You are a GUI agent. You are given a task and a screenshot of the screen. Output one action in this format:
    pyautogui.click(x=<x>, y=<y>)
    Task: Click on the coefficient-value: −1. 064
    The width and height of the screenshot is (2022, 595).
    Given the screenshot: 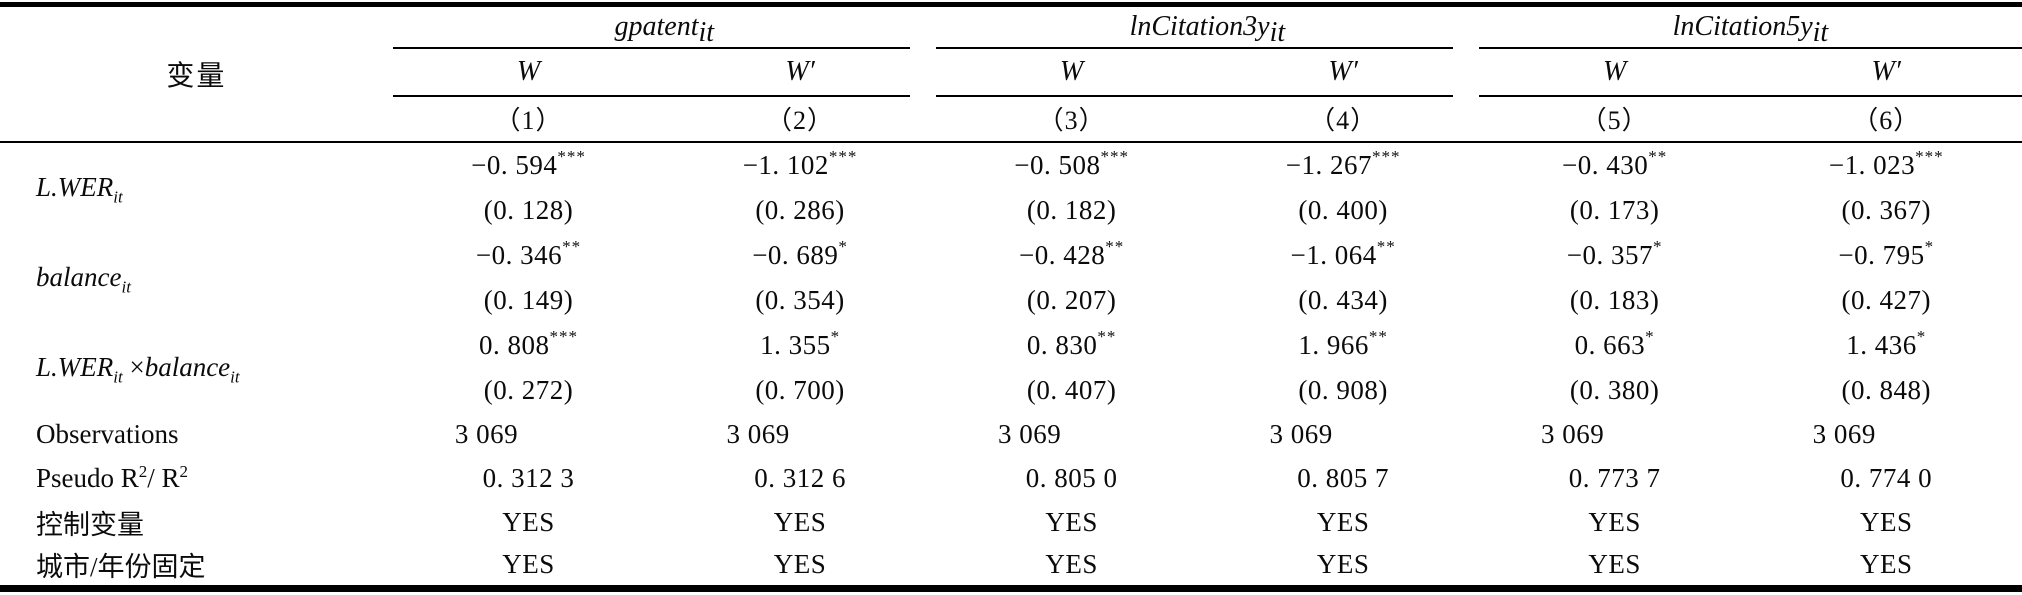 What is the action you would take?
    pyautogui.click(x=1333, y=255)
    